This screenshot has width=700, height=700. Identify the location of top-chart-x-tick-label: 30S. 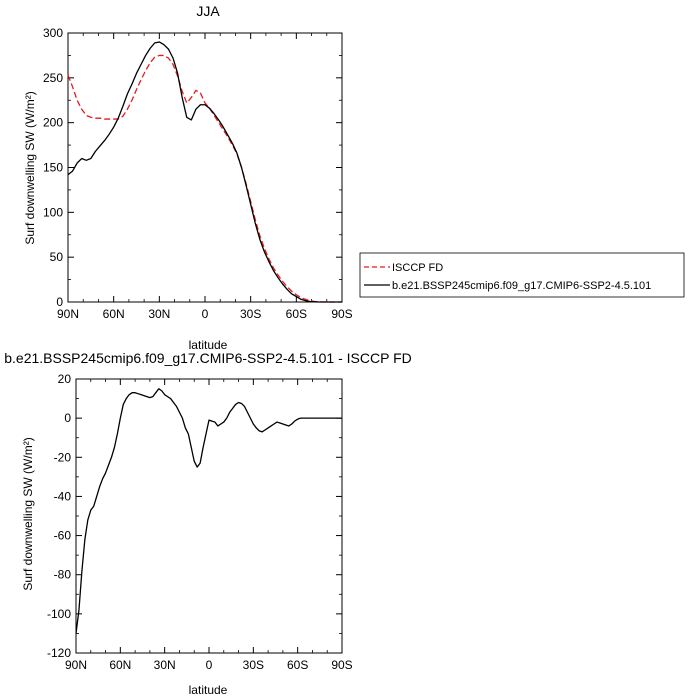
(250, 314).